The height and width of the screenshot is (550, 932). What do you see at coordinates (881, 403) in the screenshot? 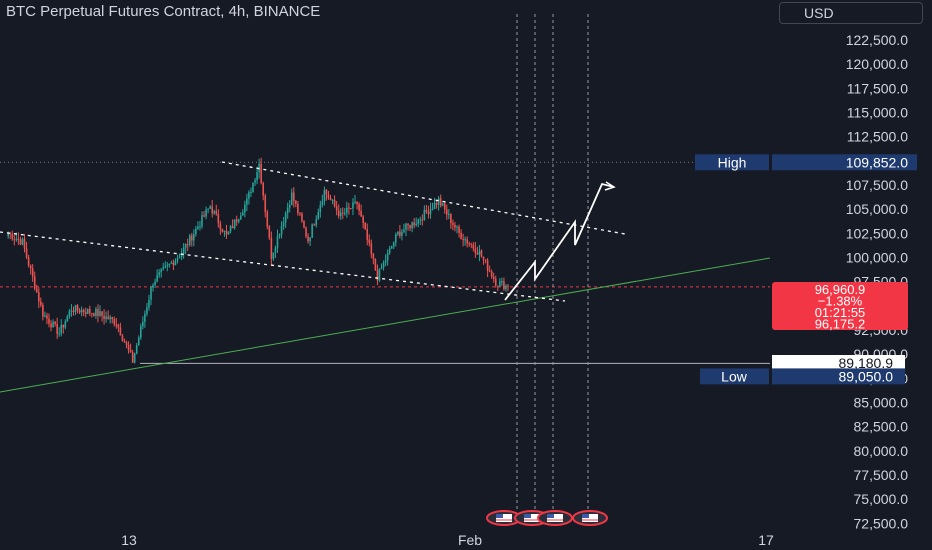
I see `y-axis-tick-label: 85,000.0` at bounding box center [881, 403].